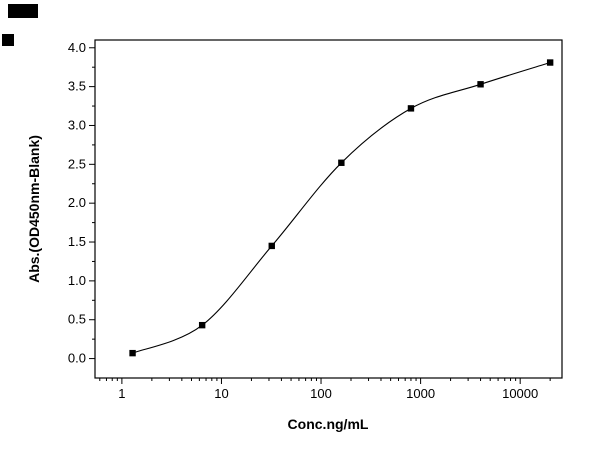 The width and height of the screenshot is (600, 471). Describe the element at coordinates (77, 86) in the screenshot. I see `y-tick-label: 3.5` at that location.